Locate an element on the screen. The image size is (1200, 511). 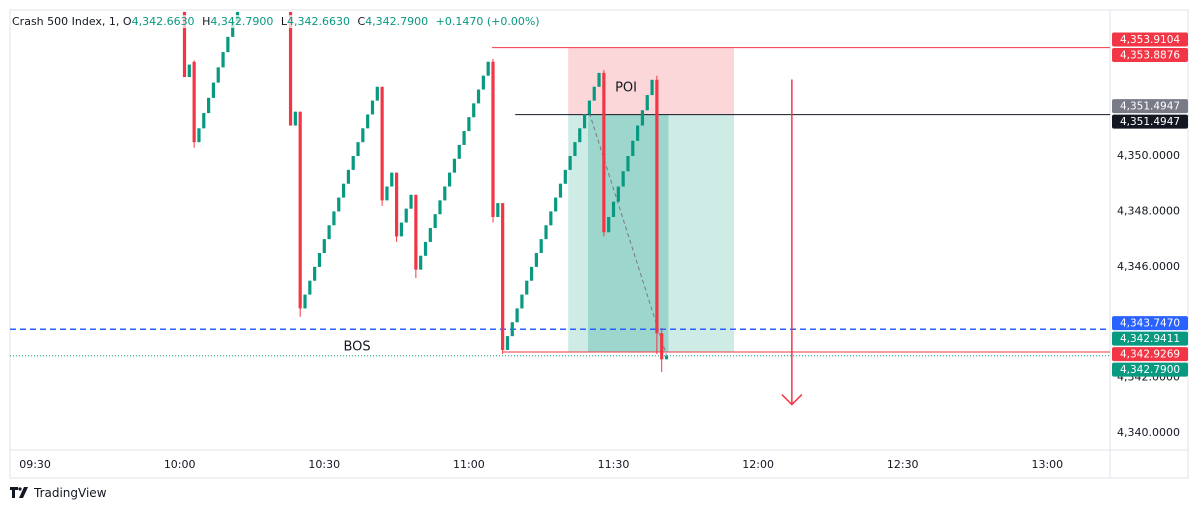
x-tick-label: 10:00 is located at coordinates (180, 464).